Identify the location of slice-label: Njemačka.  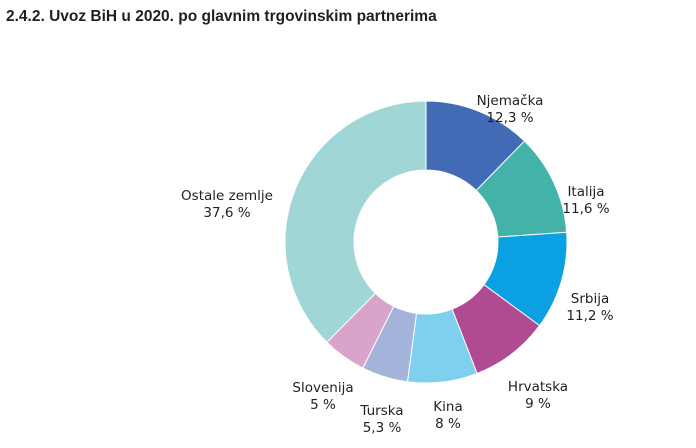
(510, 101).